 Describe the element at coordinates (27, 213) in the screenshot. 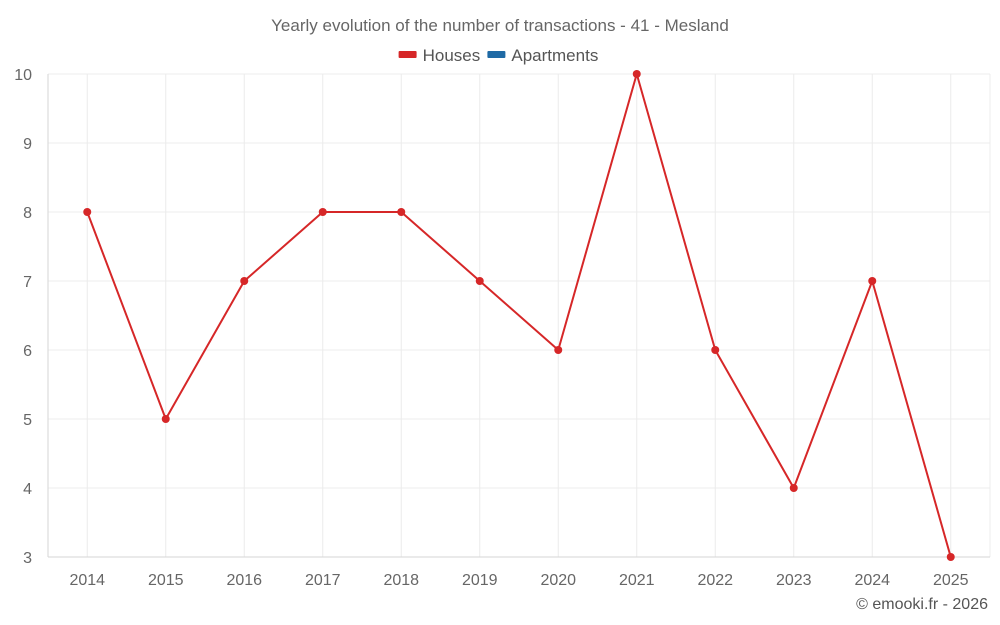

I see `y-tick-label: 8` at that location.